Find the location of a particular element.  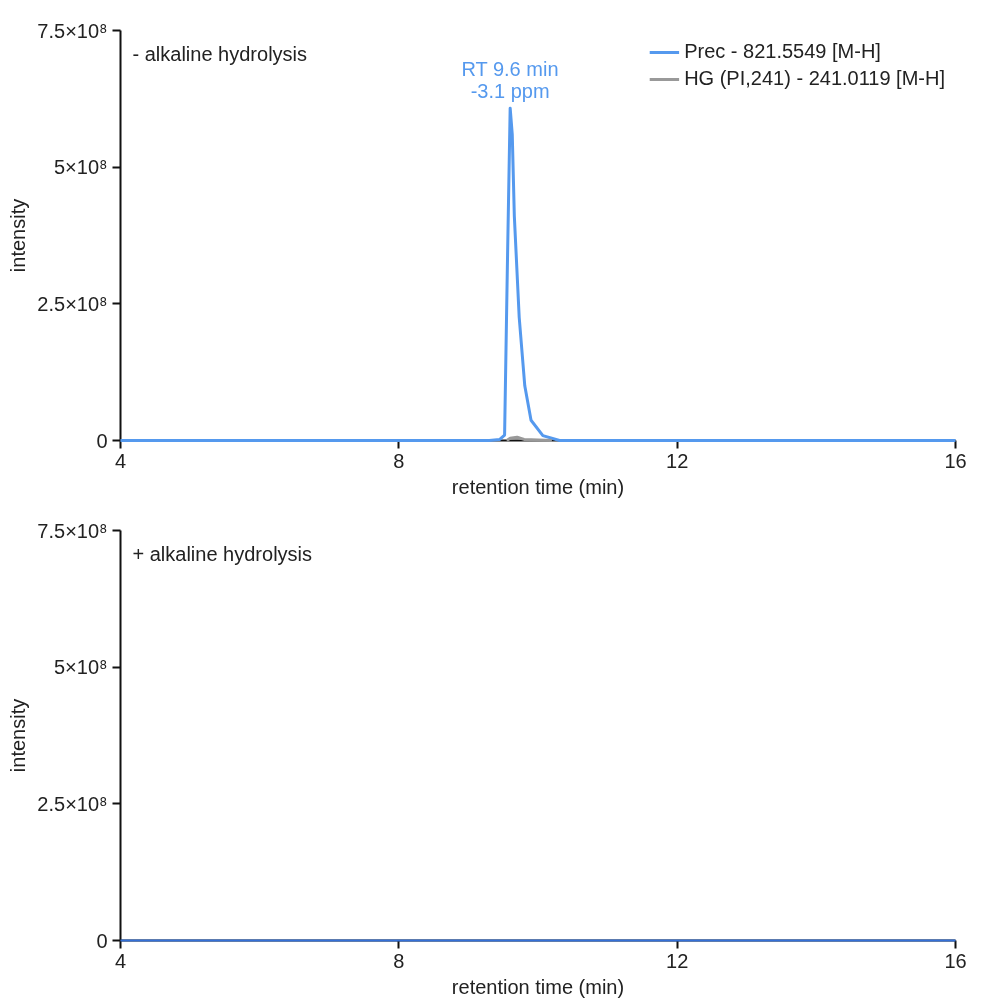

legend-label: Prec - 821.5549 [M-H] is located at coordinates (782, 51).